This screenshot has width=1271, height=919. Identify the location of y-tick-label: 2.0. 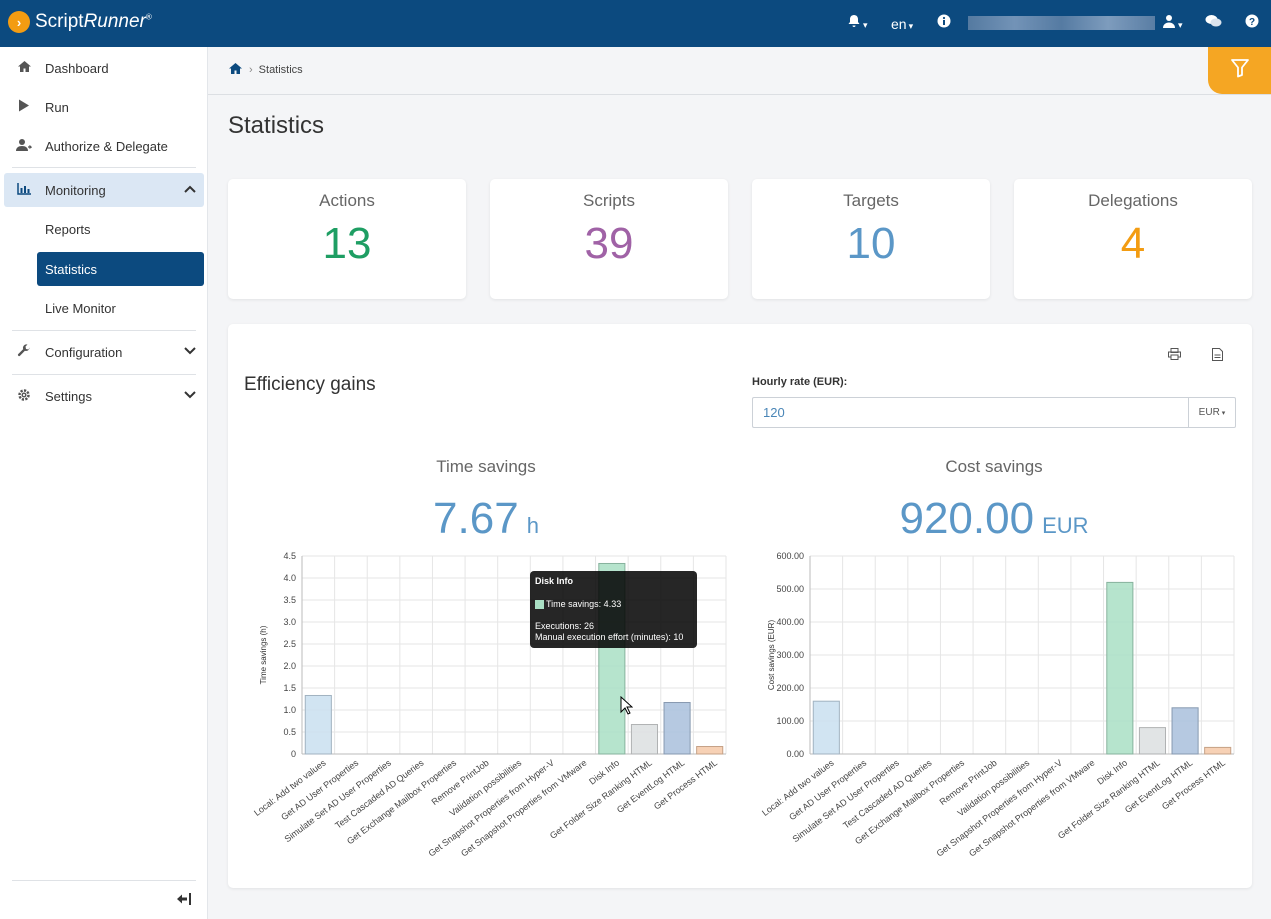
(289, 666).